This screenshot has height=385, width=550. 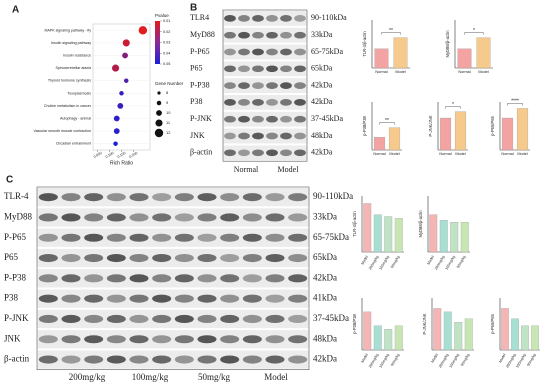 I want to click on blot-row-label: P-JNK, so click(x=201, y=118).